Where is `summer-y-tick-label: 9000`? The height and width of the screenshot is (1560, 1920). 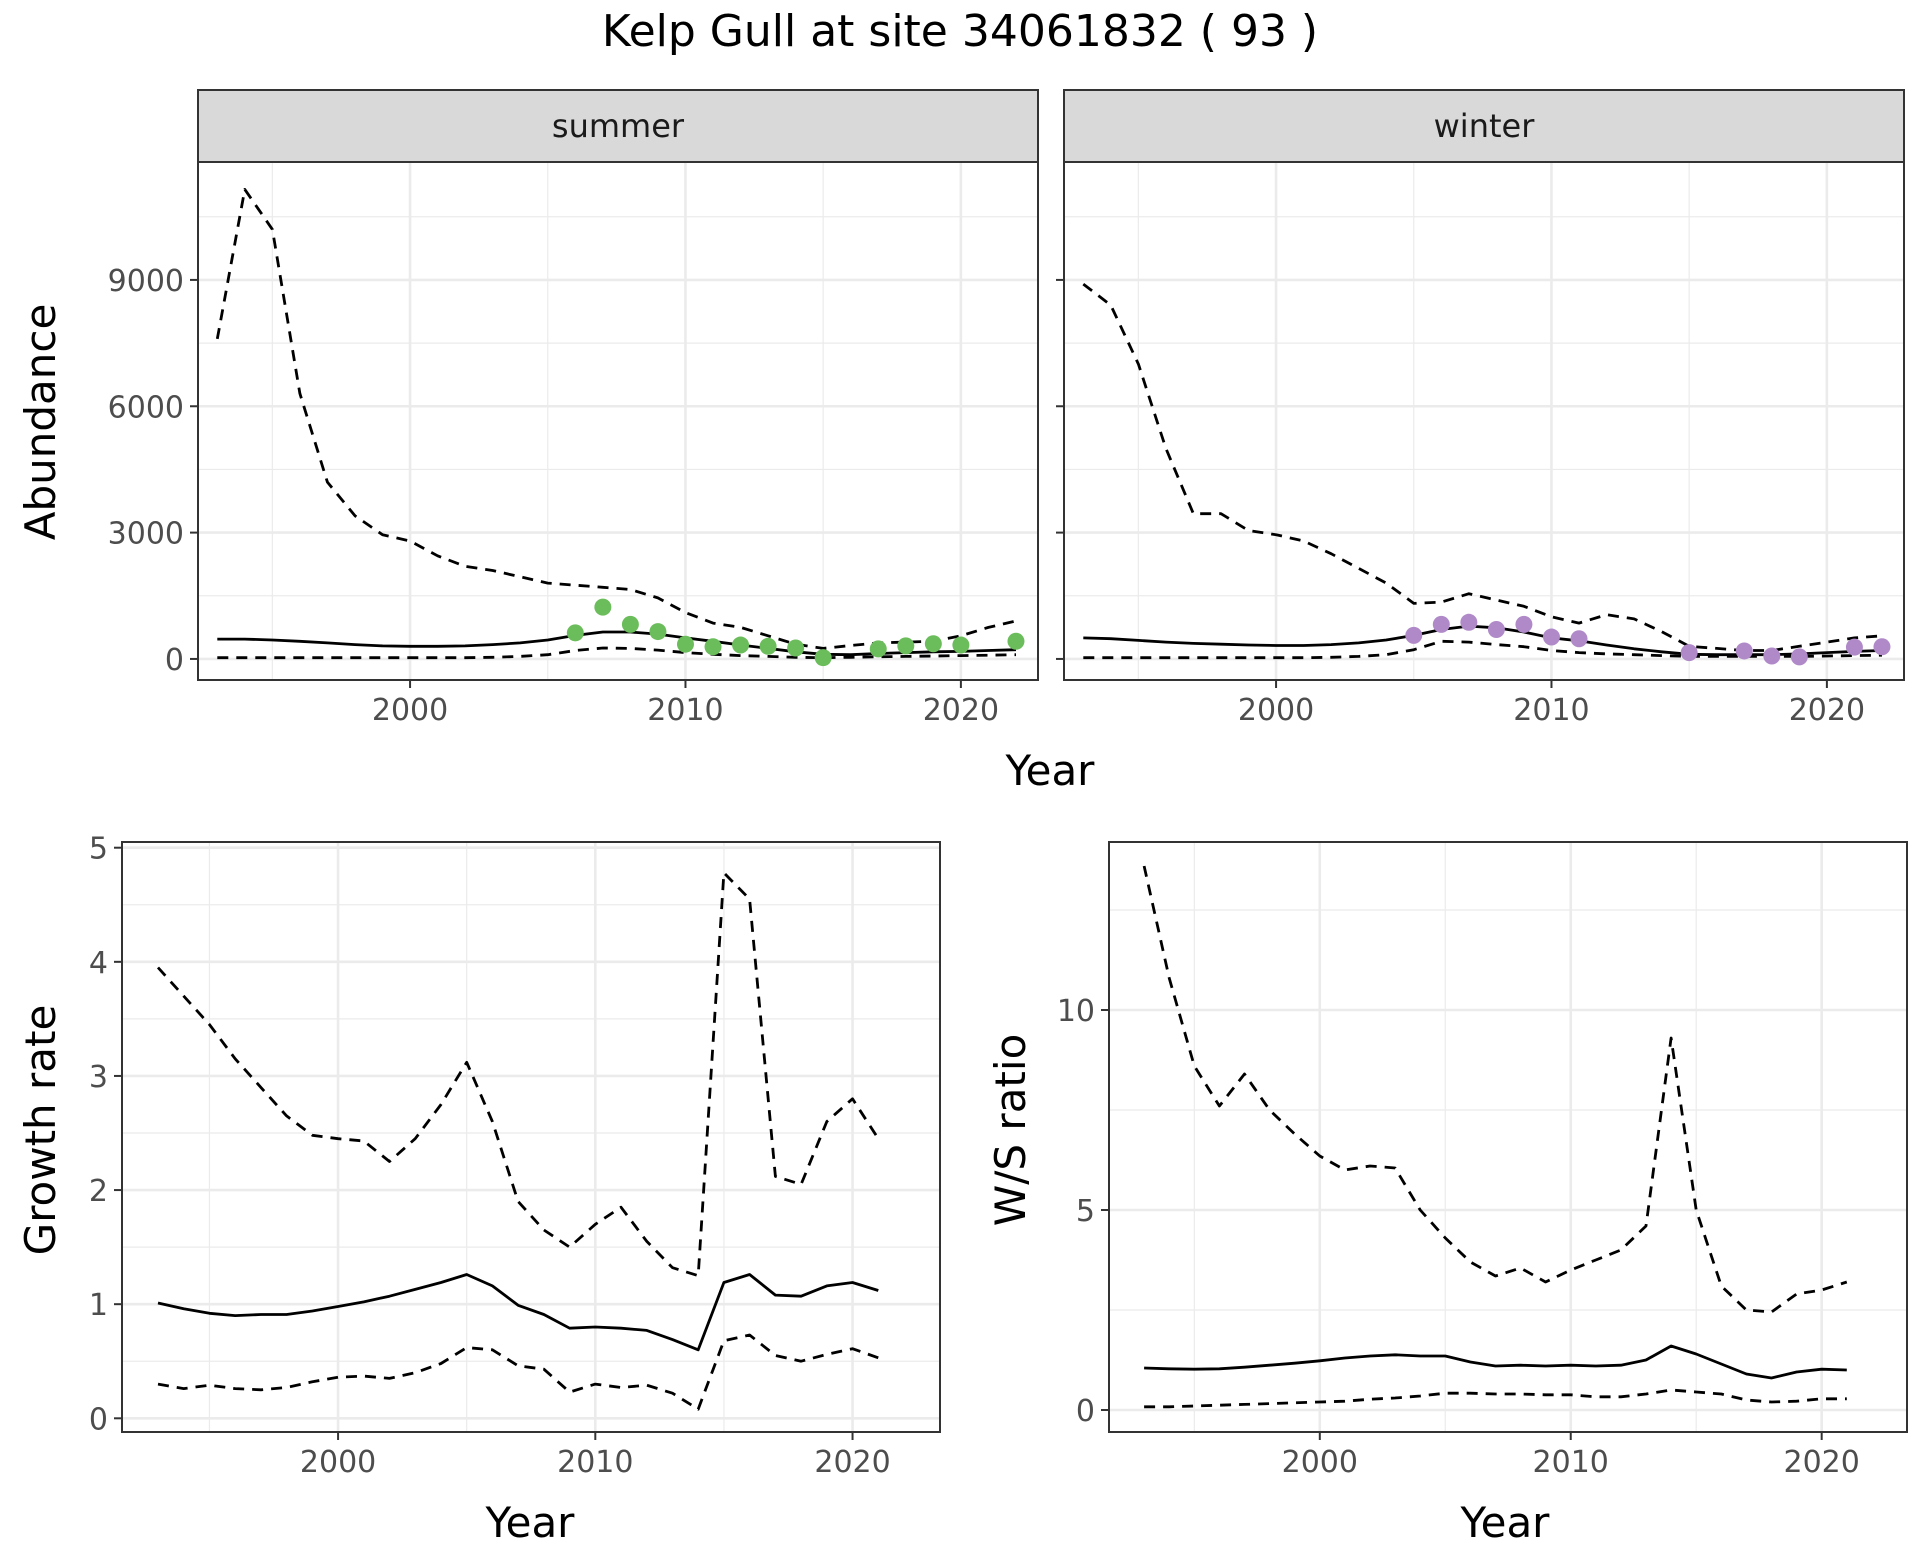
summer-y-tick-label: 9000 is located at coordinates (146, 281).